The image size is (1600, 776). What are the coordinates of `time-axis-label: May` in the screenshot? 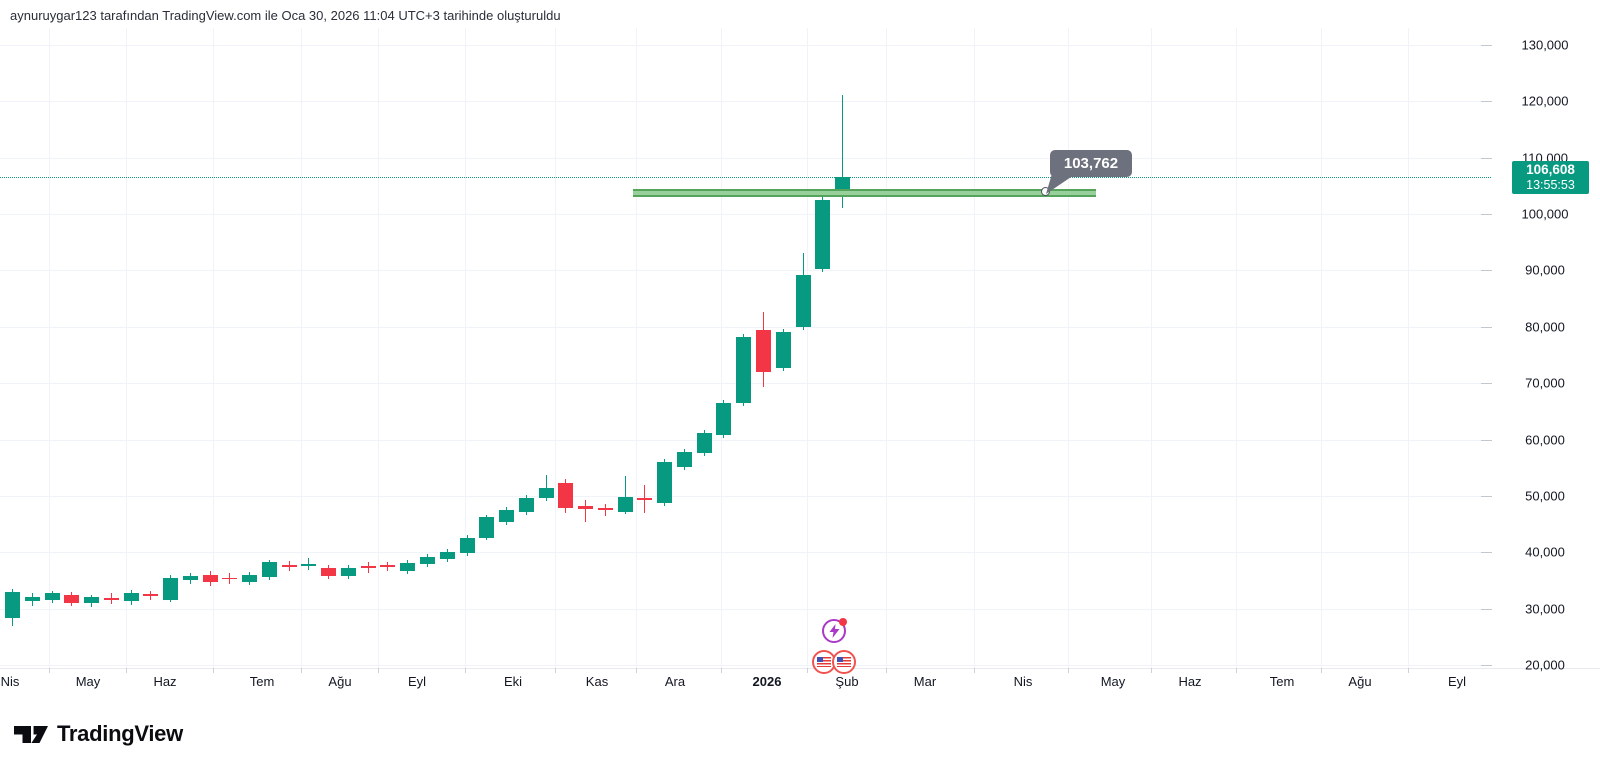 It's located at (1113, 681).